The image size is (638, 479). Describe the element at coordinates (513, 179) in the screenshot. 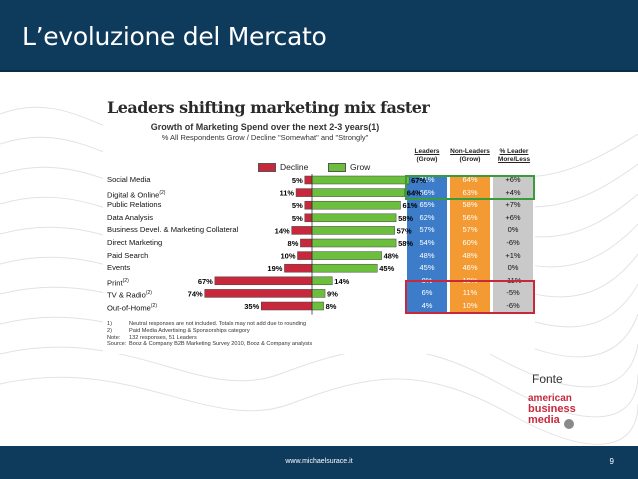

I see `diff-value: +6%` at that location.